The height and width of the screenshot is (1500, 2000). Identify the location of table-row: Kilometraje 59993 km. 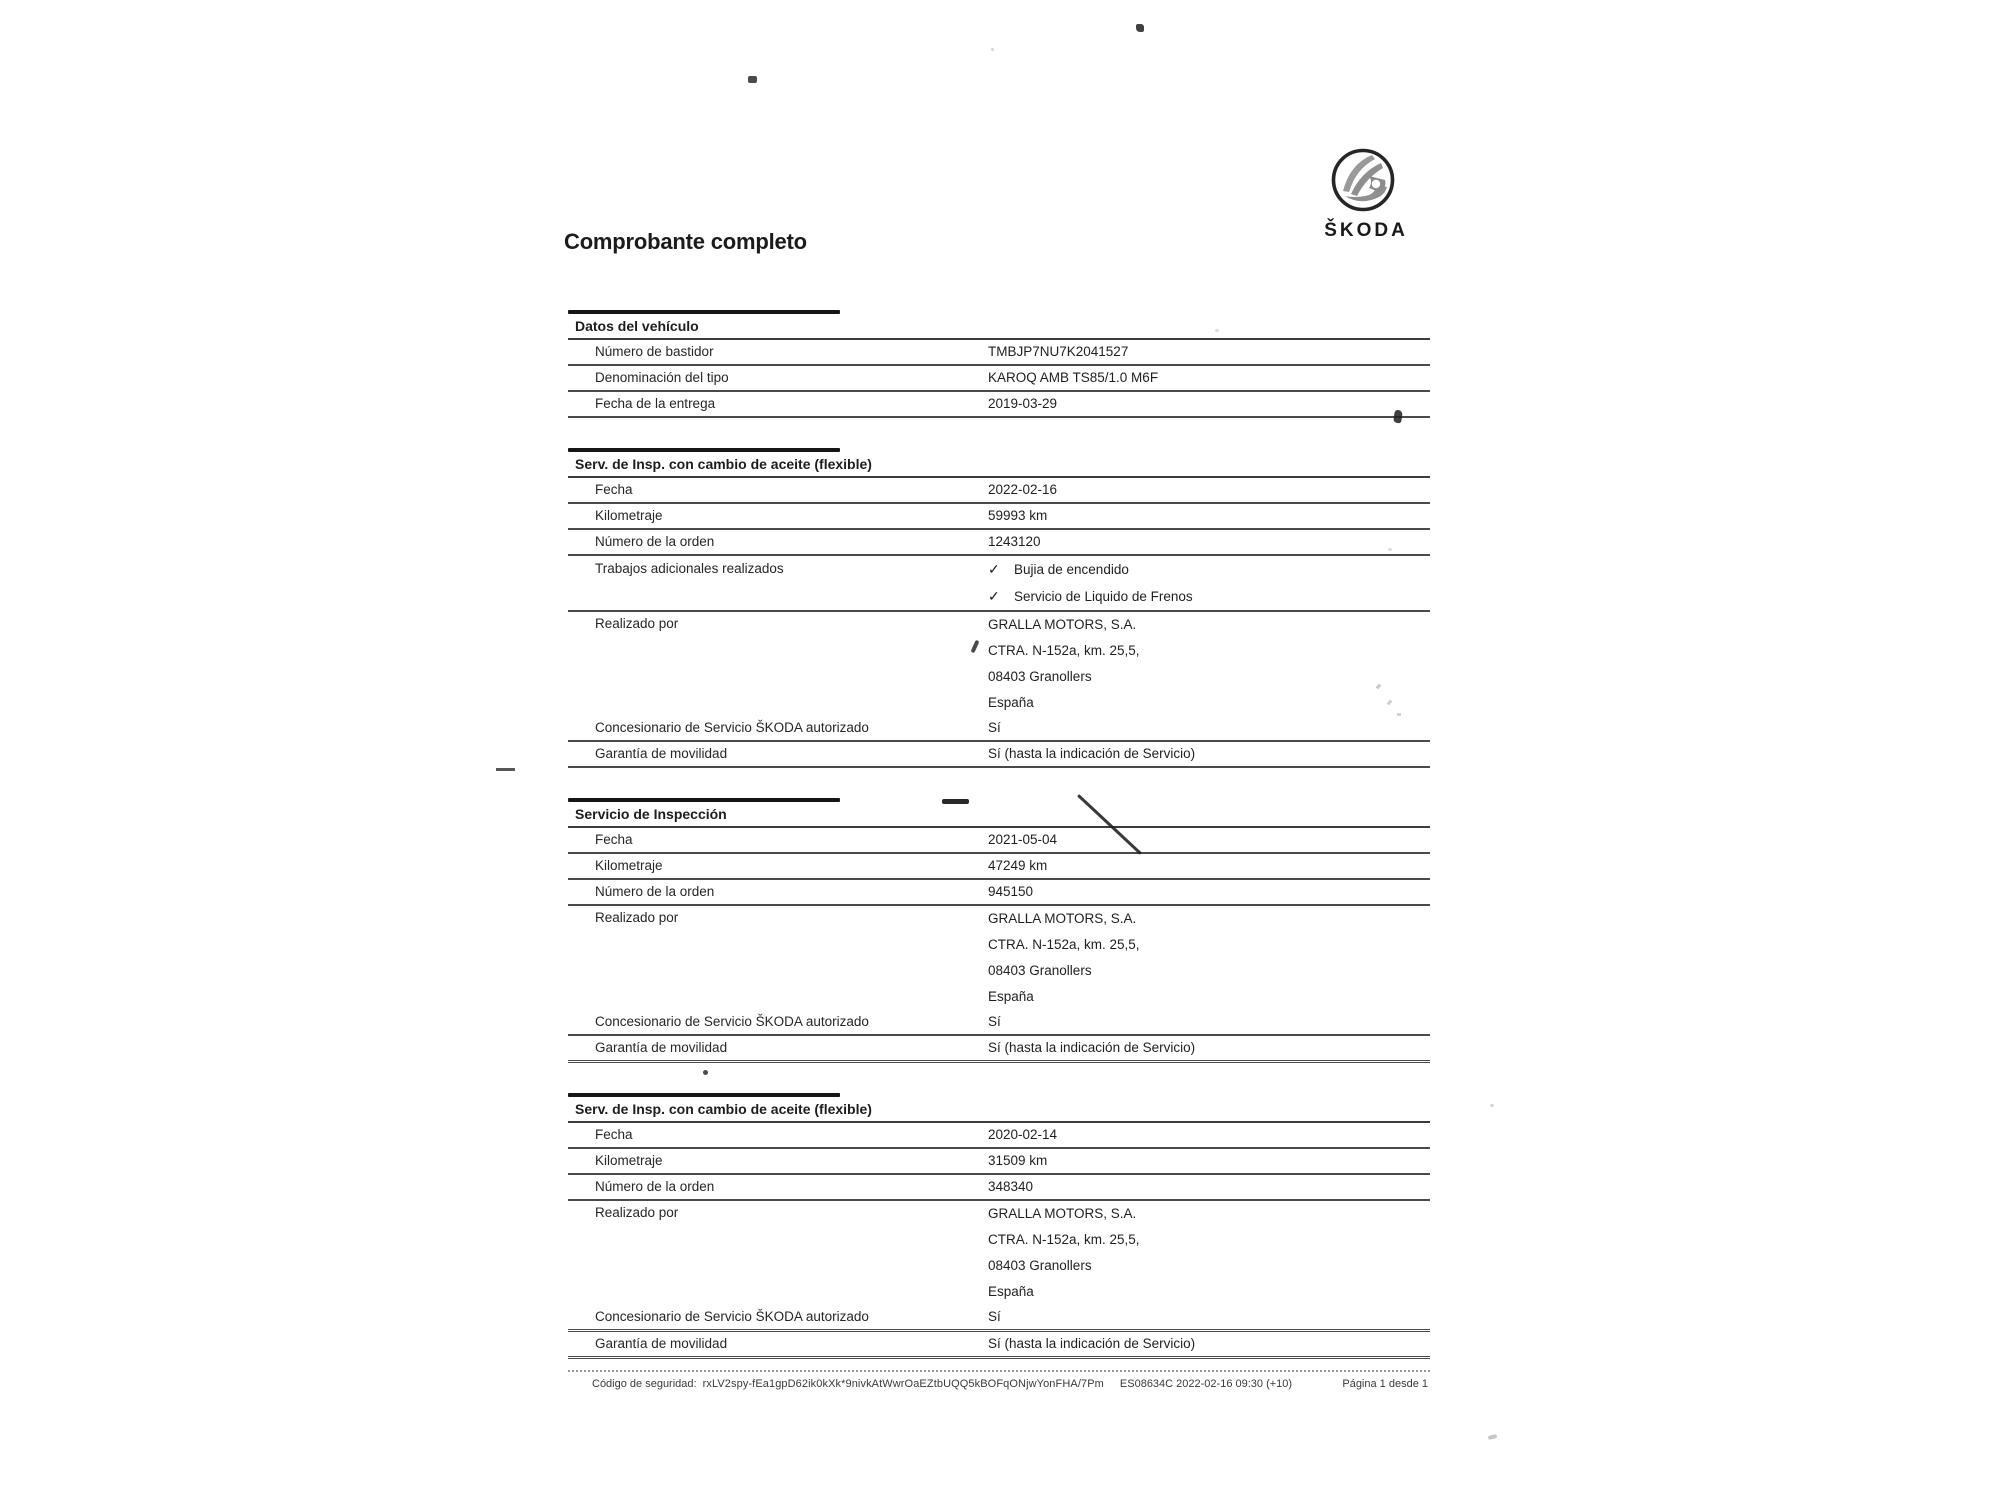
(999, 517).